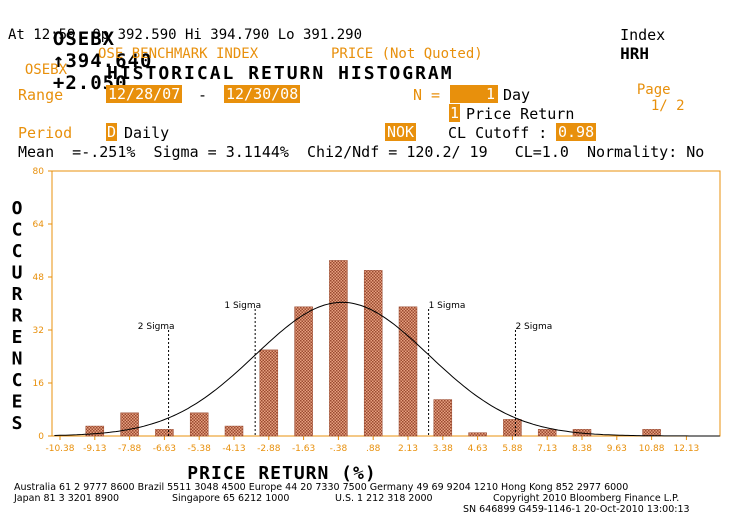 The image size is (736, 527). Describe the element at coordinates (576, 132) in the screenshot. I see `cl-cutoff-input: 0.98` at that location.